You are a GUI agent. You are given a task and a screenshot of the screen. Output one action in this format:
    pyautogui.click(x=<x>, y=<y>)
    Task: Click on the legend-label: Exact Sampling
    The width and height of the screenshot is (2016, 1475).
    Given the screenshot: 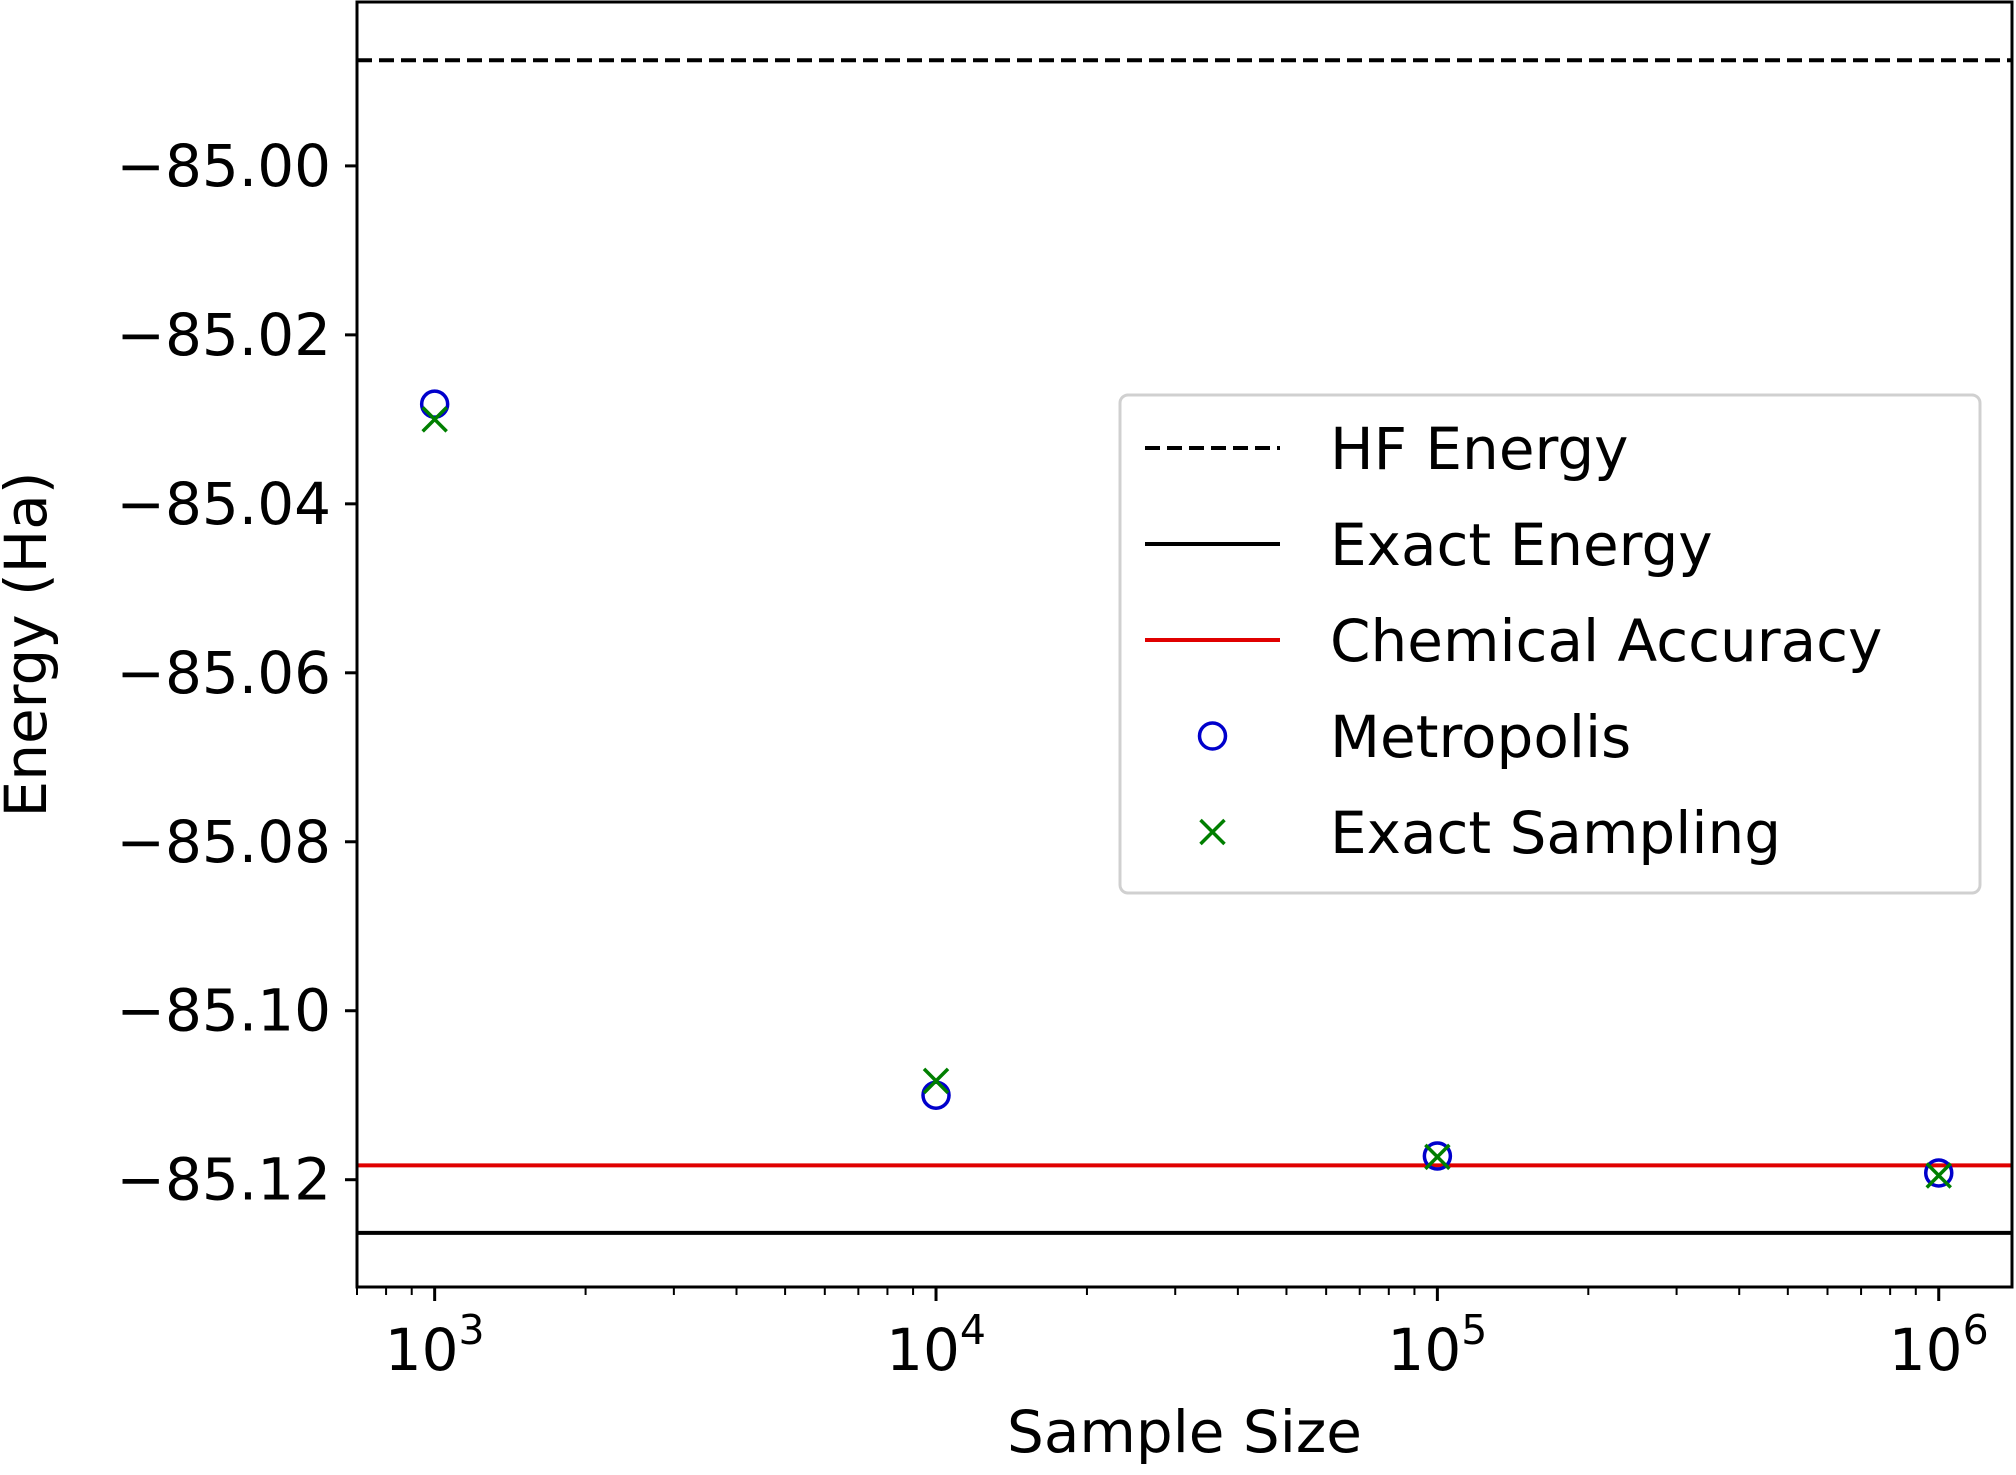 What is the action you would take?
    pyautogui.click(x=1555, y=833)
    